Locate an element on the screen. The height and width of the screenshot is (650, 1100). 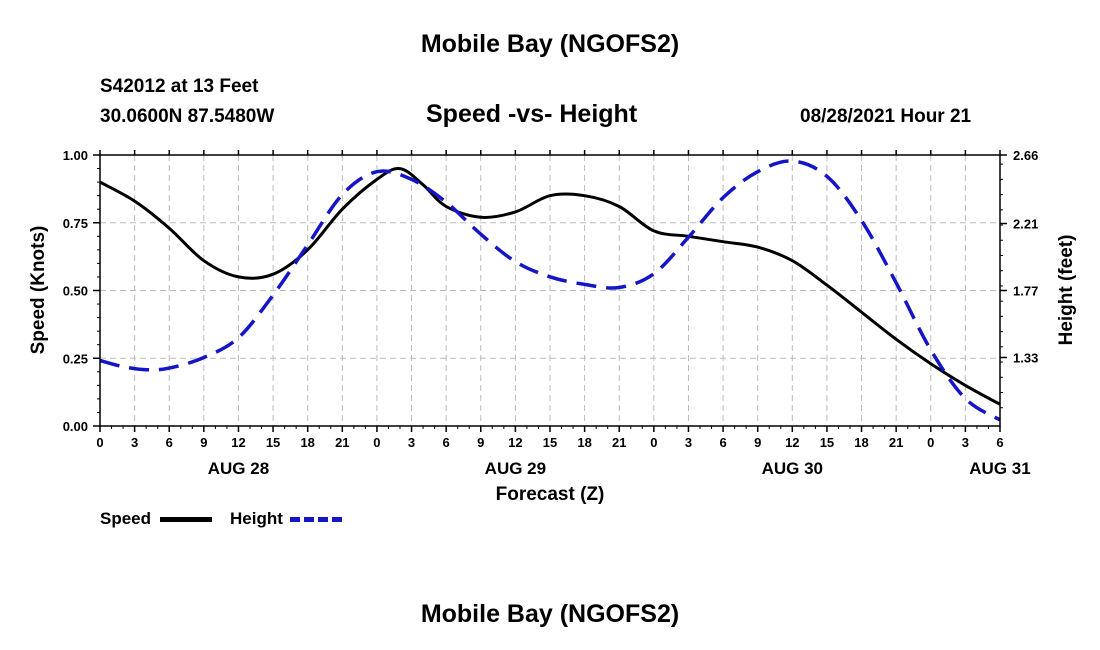
station-coords: 30.0600N 87.5480W is located at coordinates (187, 116).